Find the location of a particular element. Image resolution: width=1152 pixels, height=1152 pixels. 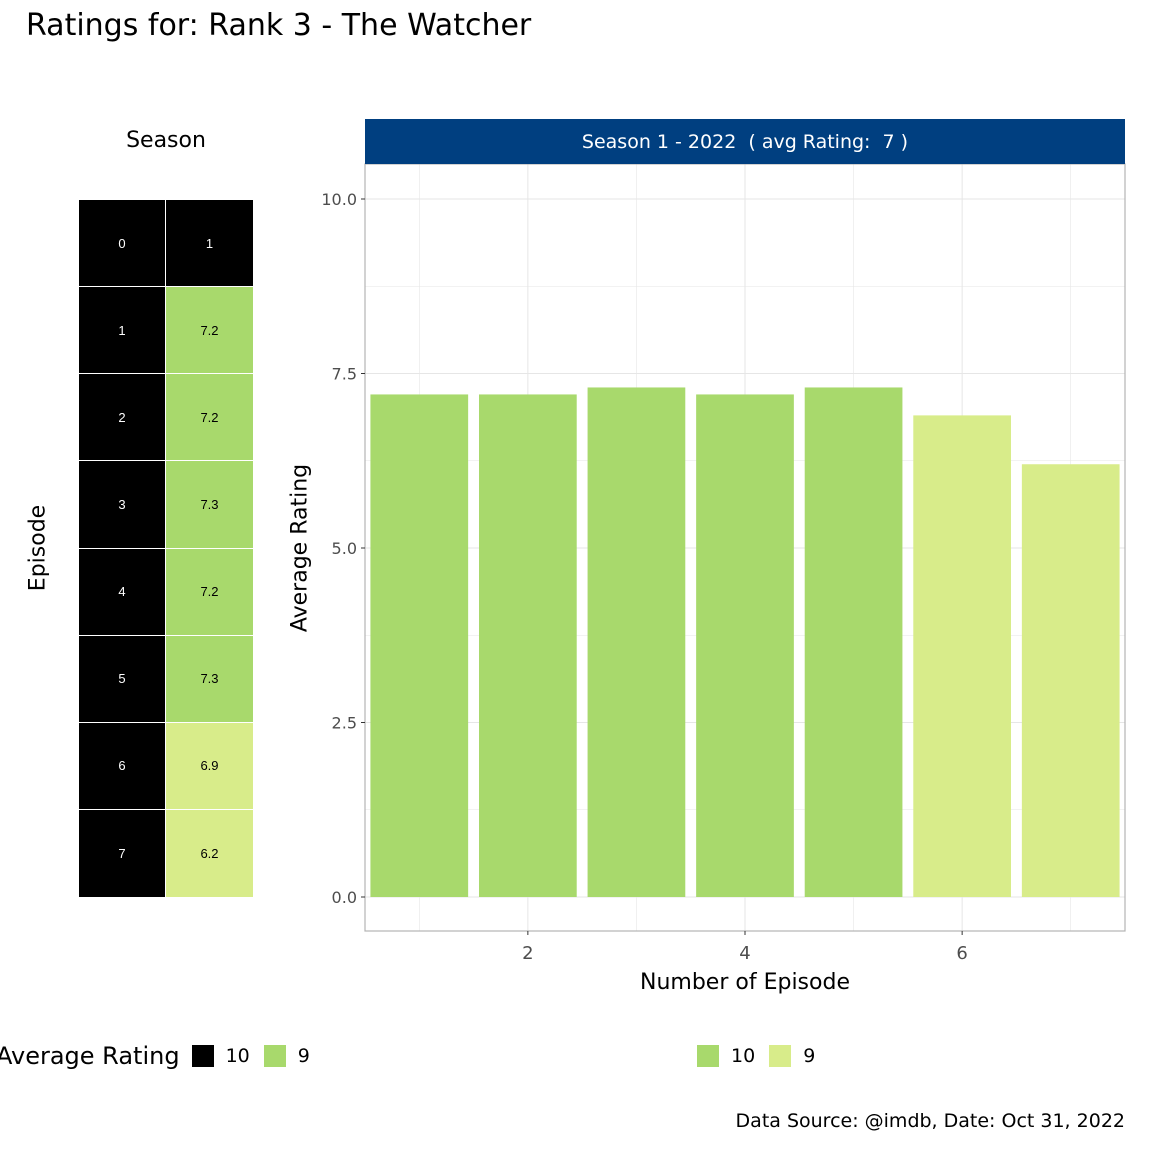

bar-legend: 10 9 is located at coordinates (763, 1056).